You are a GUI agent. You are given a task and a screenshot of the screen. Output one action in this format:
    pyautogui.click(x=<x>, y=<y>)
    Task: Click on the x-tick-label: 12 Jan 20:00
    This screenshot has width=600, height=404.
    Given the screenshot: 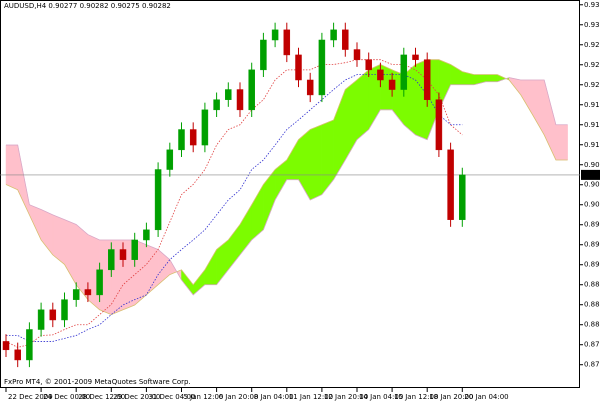 What is the action you would take?
    pyautogui.click(x=346, y=397)
    